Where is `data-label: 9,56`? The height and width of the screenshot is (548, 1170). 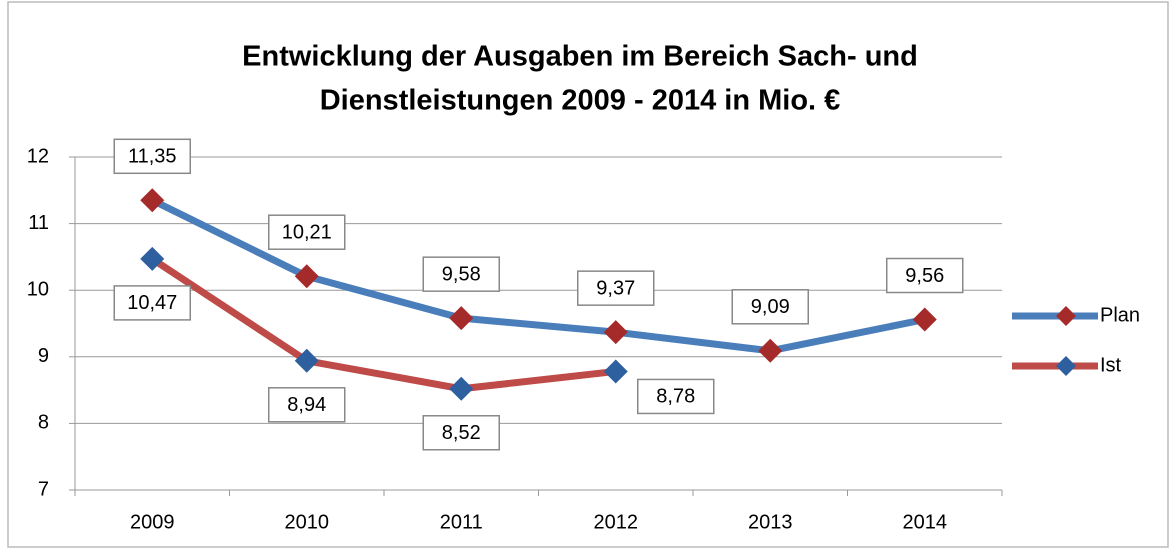
data-label: 9,56 is located at coordinates (924, 276).